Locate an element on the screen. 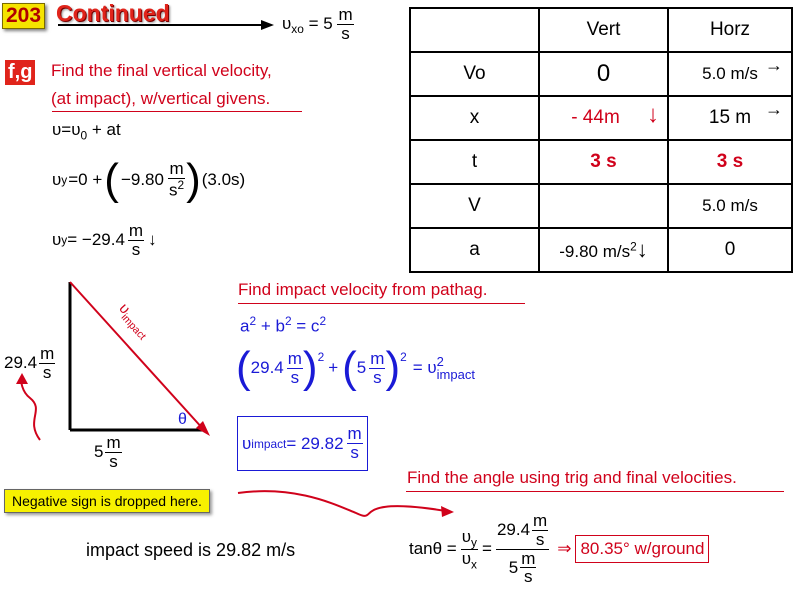 The height and width of the screenshot is (600, 800). part-question-line2: (at impact), w/vertical givens. is located at coordinates (161, 98).